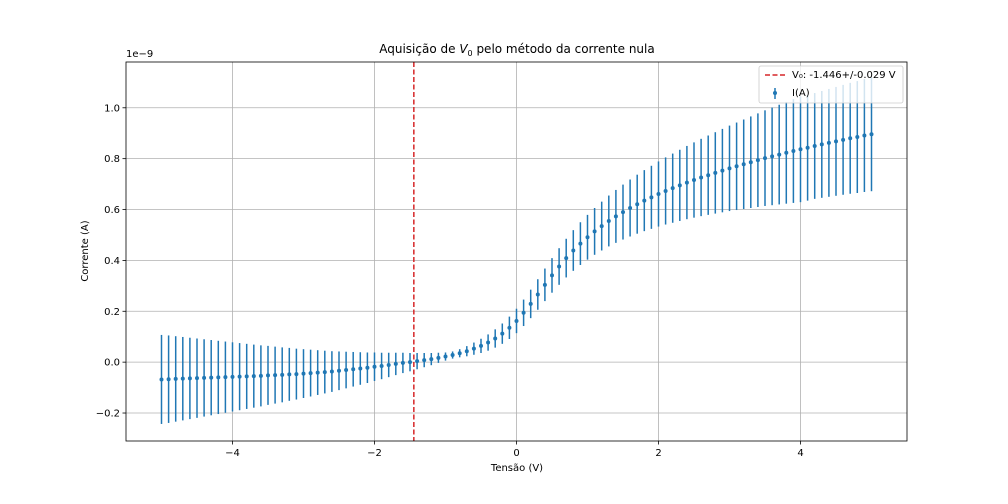  What do you see at coordinates (111, 261) in the screenshot?
I see `y-axis-ticks: −0.2 0.0 0.2 0.4 0.6 0.8 1.0` at bounding box center [111, 261].